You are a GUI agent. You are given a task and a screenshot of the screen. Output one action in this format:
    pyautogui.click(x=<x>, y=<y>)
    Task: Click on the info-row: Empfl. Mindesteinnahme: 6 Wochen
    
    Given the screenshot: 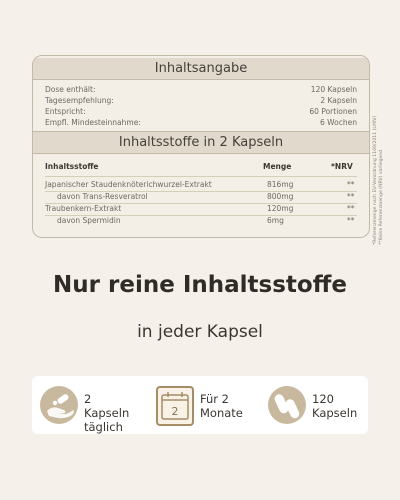 What is the action you would take?
    pyautogui.click(x=201, y=122)
    